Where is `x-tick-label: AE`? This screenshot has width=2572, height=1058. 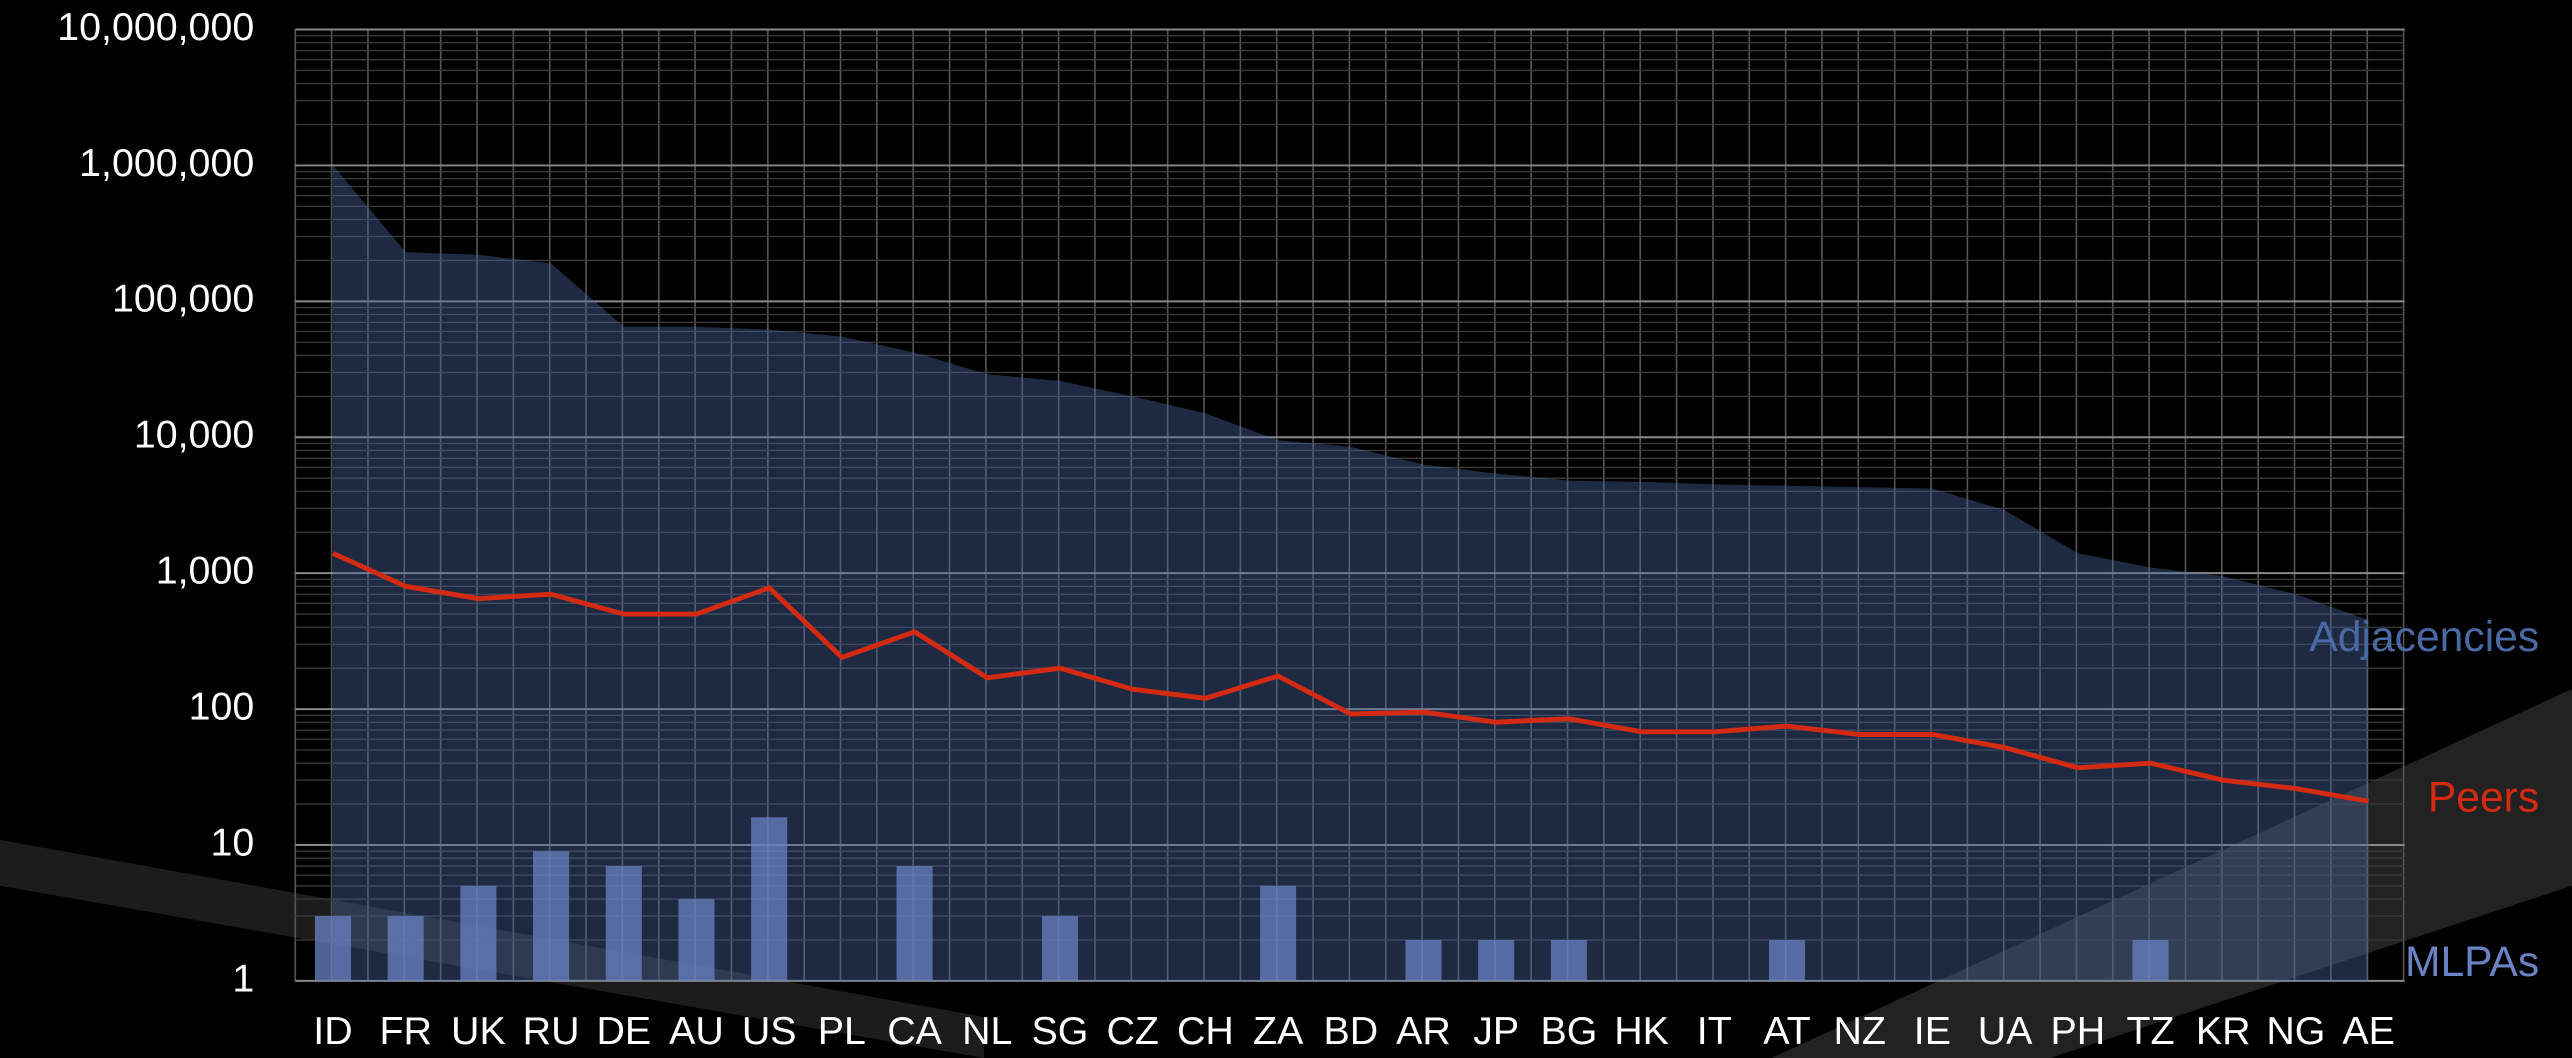 x-tick-label: AE is located at coordinates (2368, 1031).